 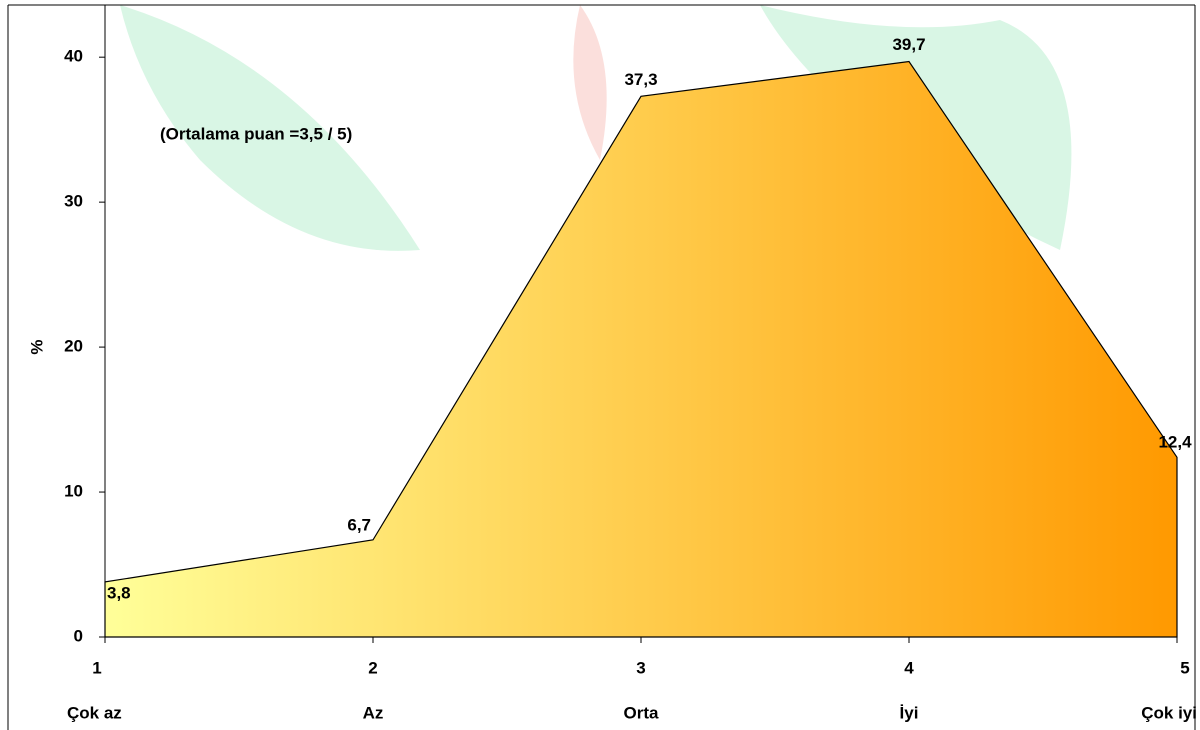 What do you see at coordinates (73, 346) in the screenshot?
I see `y-tick-label: 20` at bounding box center [73, 346].